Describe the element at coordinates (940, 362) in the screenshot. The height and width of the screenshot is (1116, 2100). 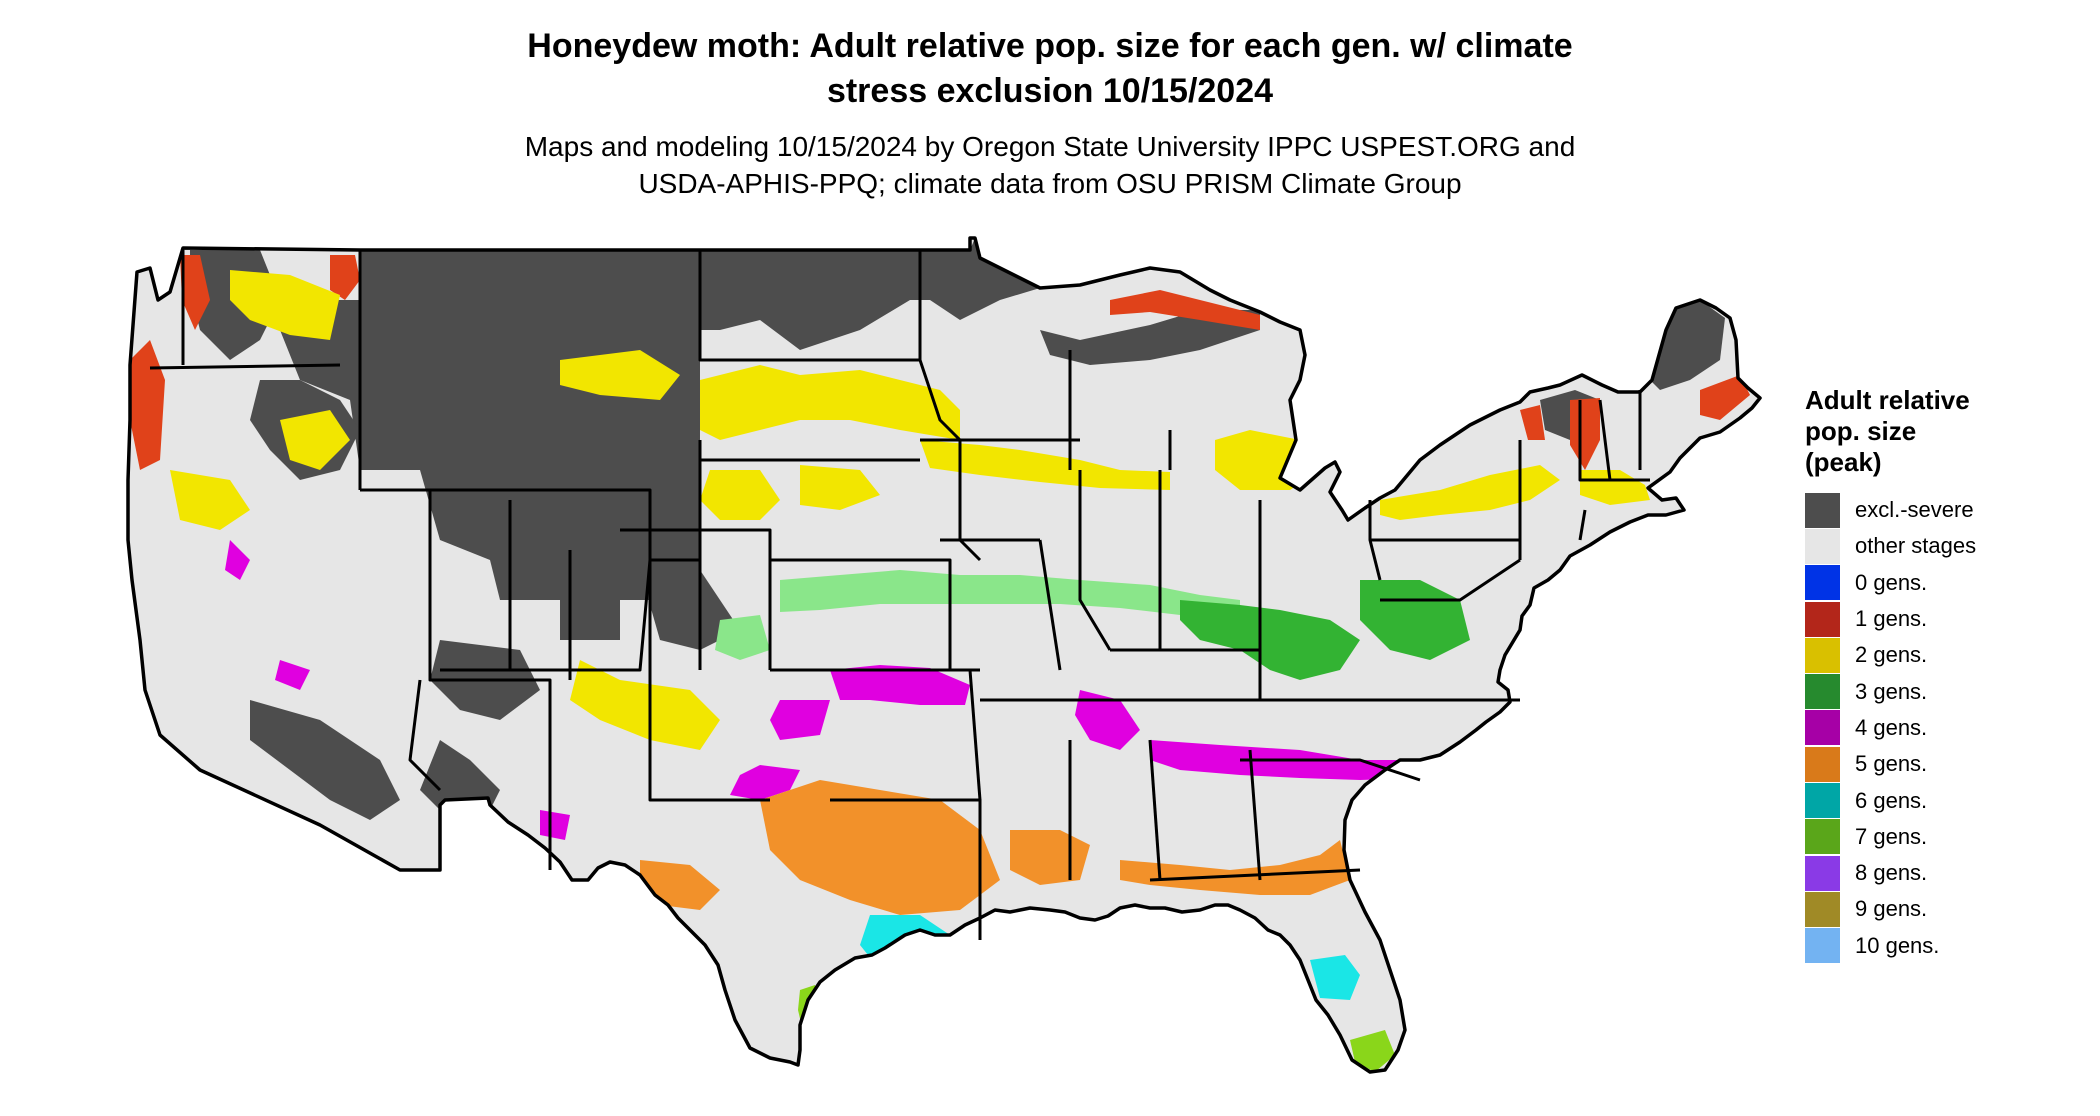
I see `gen1-zones` at that location.